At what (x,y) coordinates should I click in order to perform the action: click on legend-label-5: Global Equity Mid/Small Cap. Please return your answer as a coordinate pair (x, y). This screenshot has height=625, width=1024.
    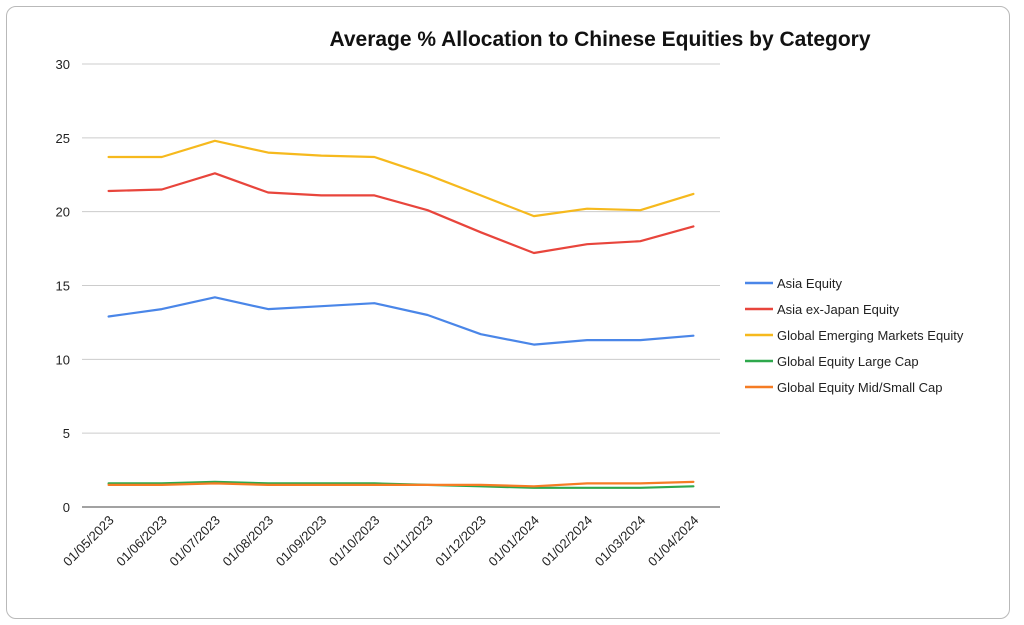
    Looking at the image, I should click on (859, 387).